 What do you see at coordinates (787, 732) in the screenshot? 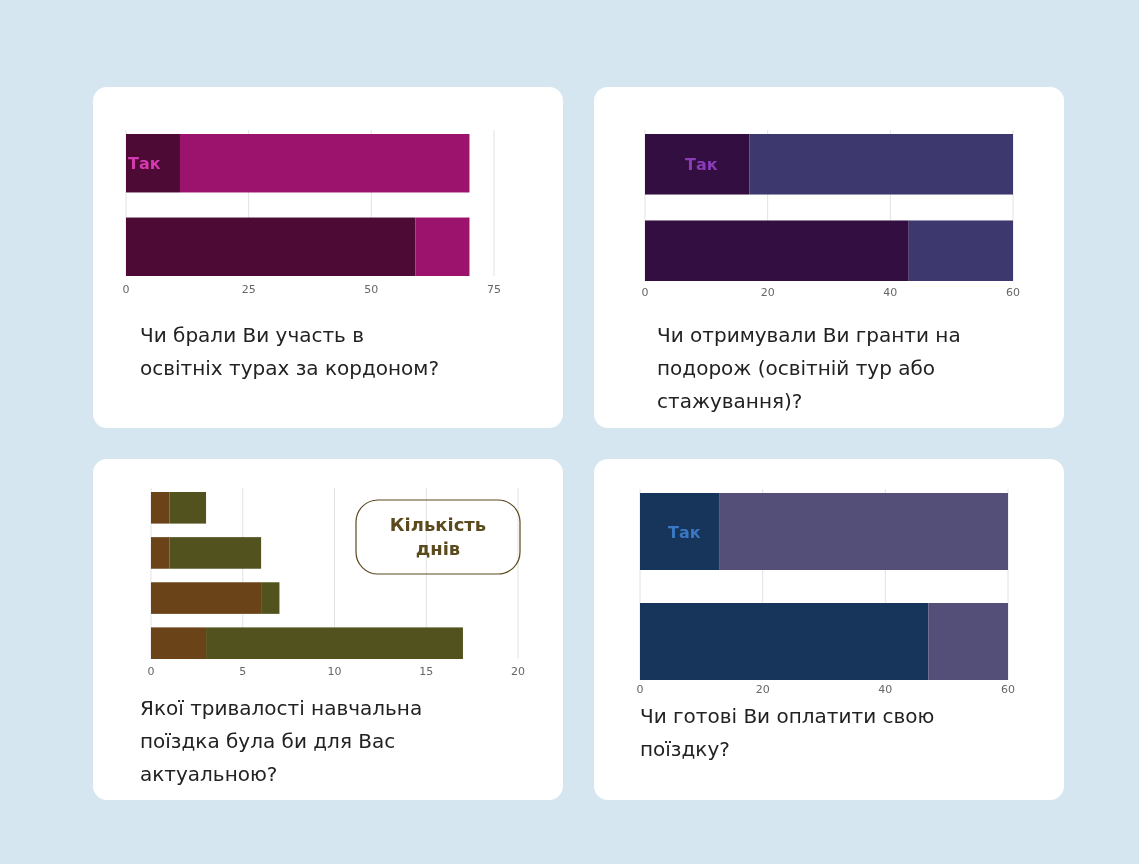
I see `text: Чи готові Ви оплатити свою поїздку?` at bounding box center [787, 732].